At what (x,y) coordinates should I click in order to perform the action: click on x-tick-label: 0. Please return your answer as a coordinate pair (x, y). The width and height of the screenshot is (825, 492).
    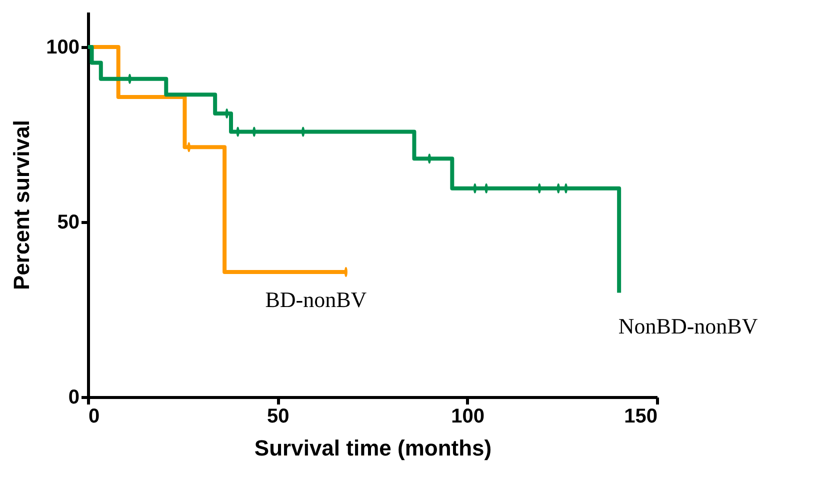
    Looking at the image, I should click on (94, 417).